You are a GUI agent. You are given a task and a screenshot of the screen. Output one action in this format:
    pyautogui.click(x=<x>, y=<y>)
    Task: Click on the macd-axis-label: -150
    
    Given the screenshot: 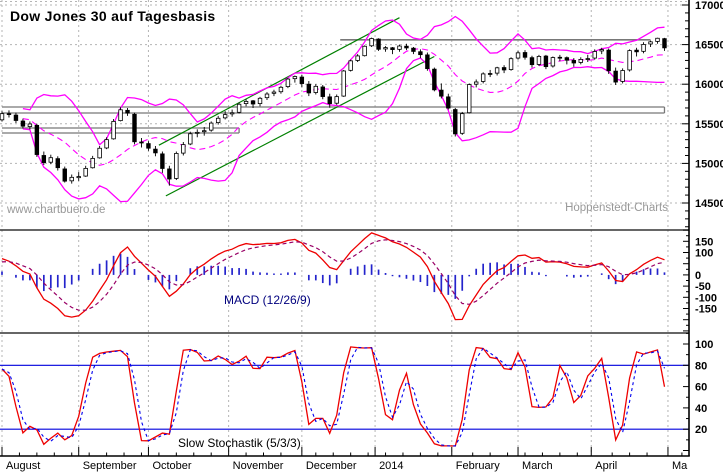 What is the action you would take?
    pyautogui.click(x=706, y=310)
    